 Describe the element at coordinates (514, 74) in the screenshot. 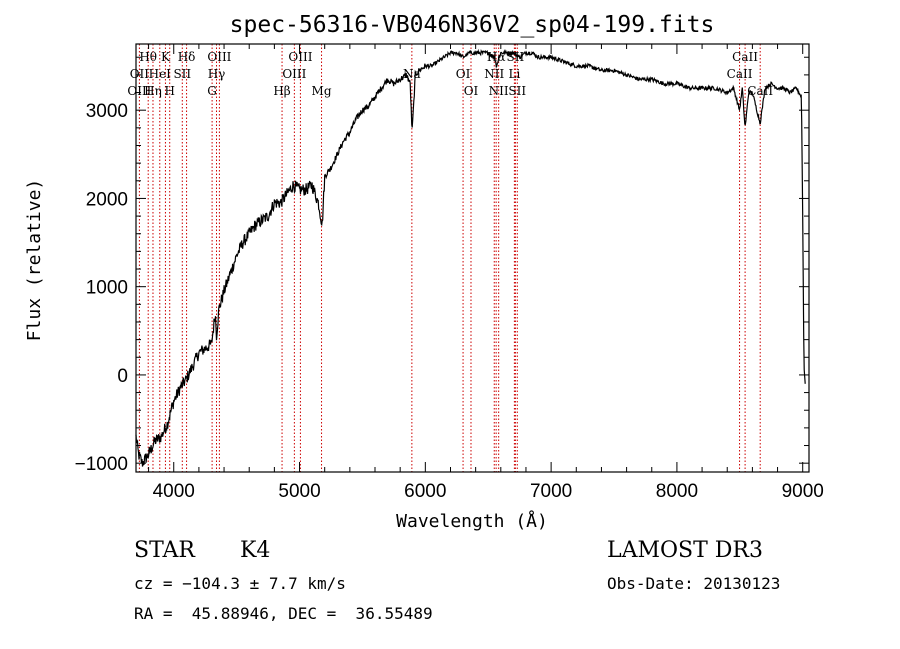

I see `spectral-line-label: Li` at that location.